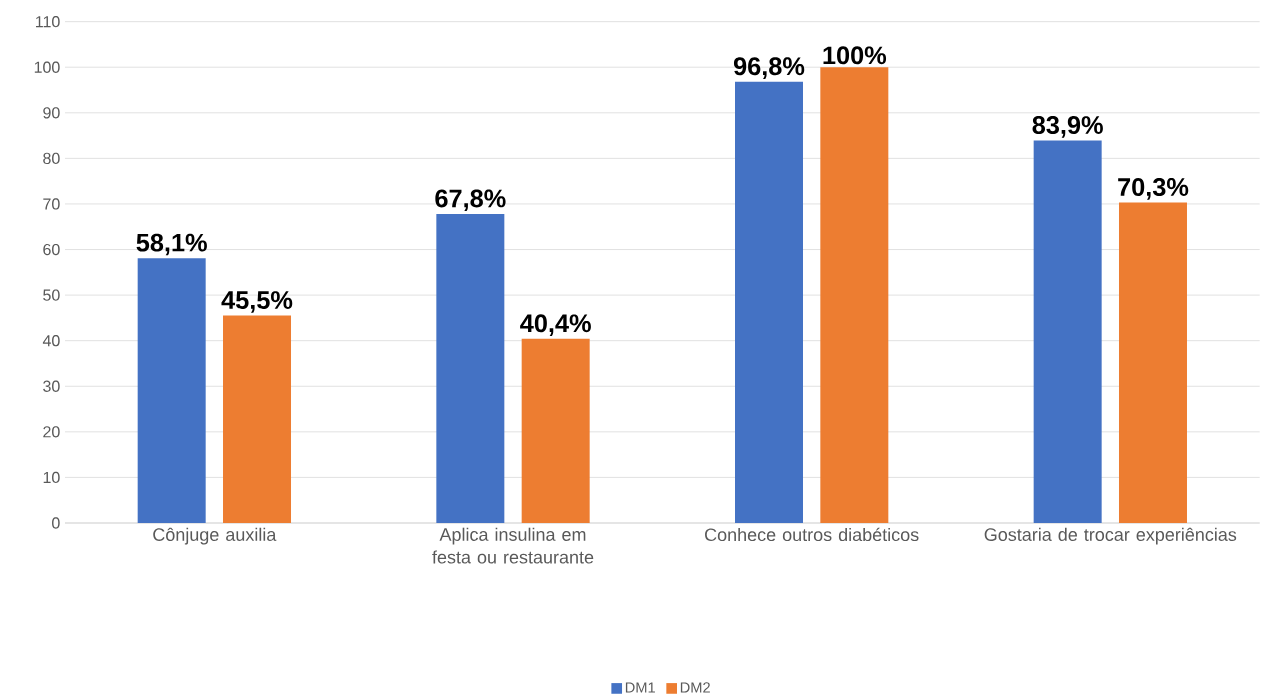  Describe the element at coordinates (215, 536) in the screenshot. I see `x-tick-label: Cônjuge auxilia` at that location.